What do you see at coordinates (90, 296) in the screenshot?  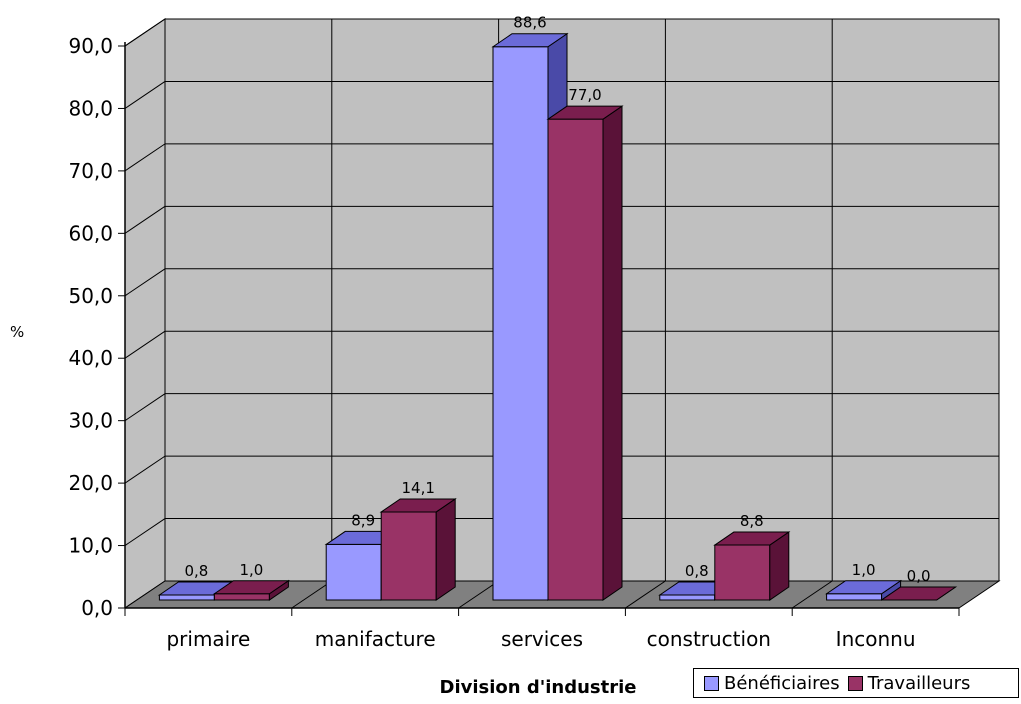 I see `y-tick-label: 50,0` at bounding box center [90, 296].